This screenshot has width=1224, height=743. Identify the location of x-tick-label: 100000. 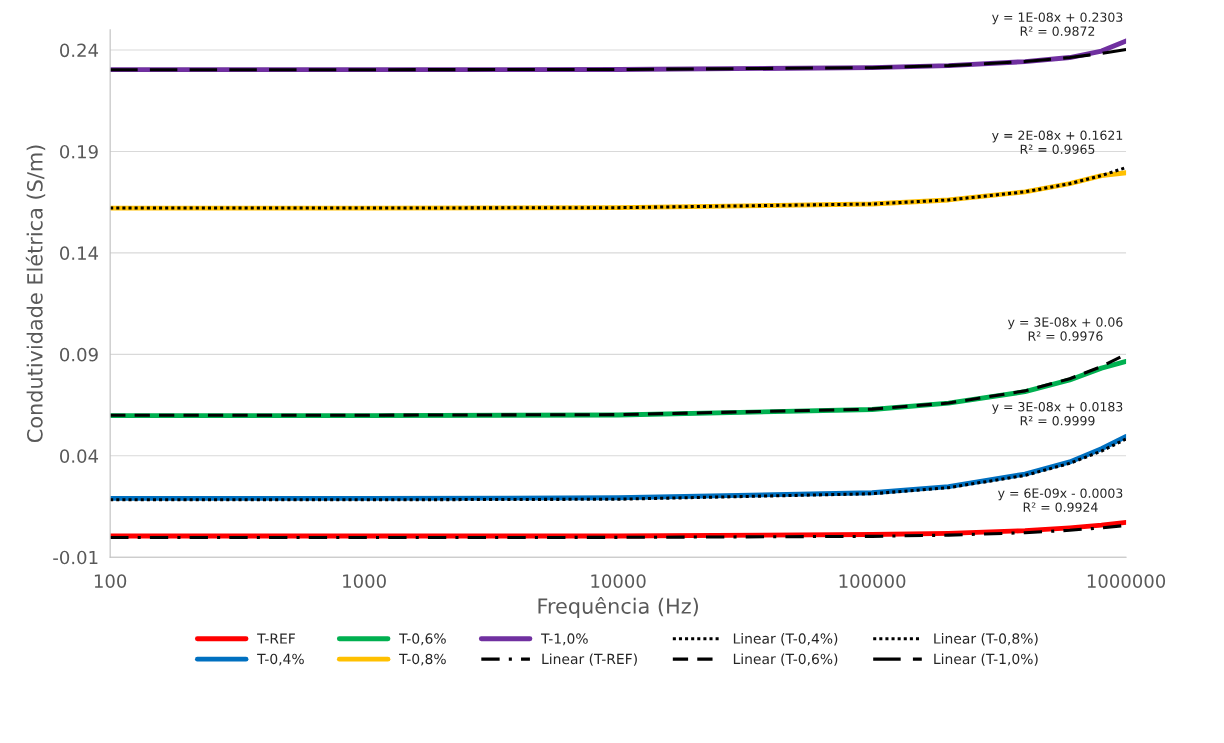
(872, 581).